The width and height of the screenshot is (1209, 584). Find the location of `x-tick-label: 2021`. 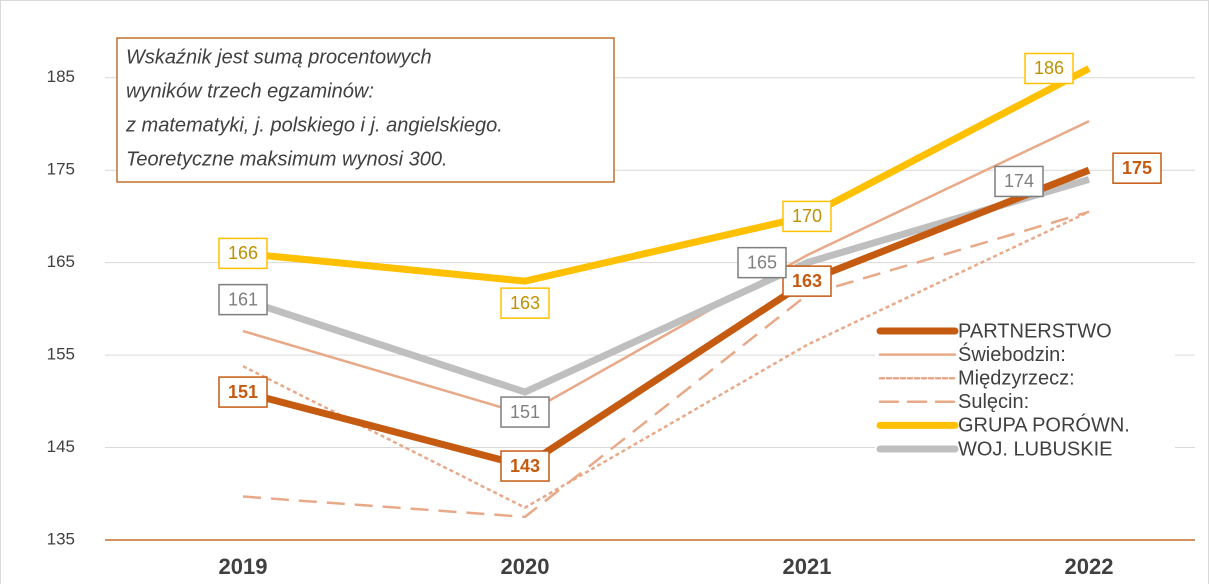

x-tick-label: 2021 is located at coordinates (807, 566).